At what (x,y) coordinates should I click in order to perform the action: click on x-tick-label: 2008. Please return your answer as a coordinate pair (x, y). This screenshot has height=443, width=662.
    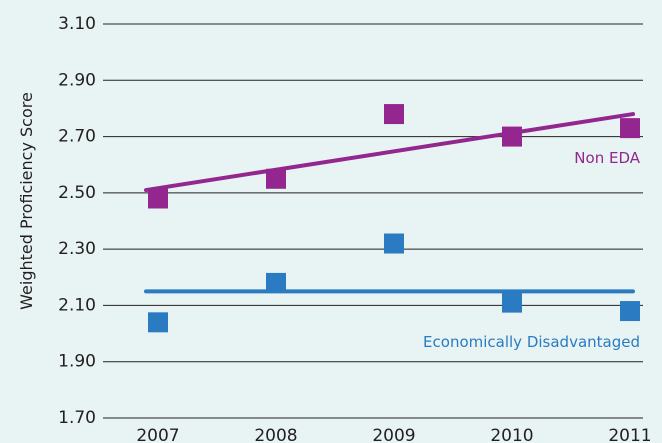
    Looking at the image, I should click on (275, 434).